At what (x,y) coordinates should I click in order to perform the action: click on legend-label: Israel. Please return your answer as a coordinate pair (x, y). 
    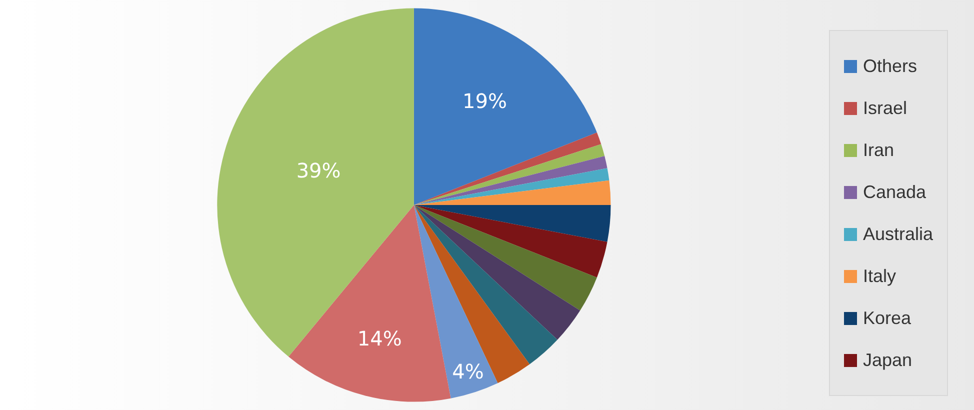
    Looking at the image, I should click on (884, 108).